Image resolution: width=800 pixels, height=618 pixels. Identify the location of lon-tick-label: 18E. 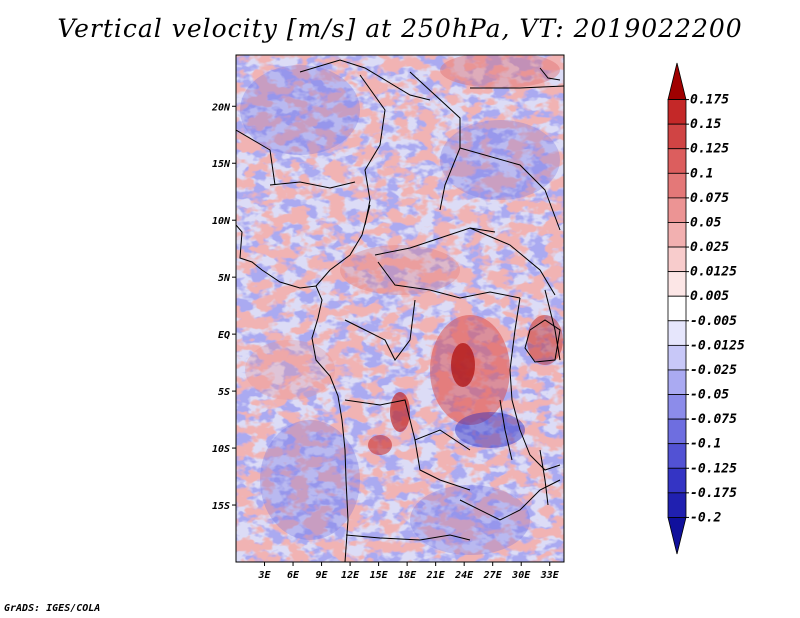
(407, 575).